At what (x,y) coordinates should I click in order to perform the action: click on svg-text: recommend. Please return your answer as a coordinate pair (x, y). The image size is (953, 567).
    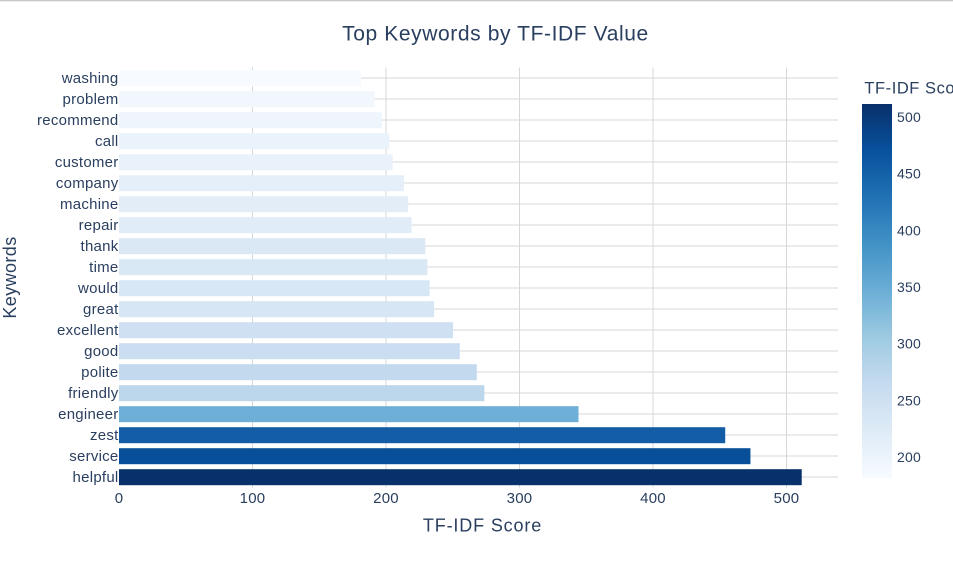
    Looking at the image, I should click on (77, 120).